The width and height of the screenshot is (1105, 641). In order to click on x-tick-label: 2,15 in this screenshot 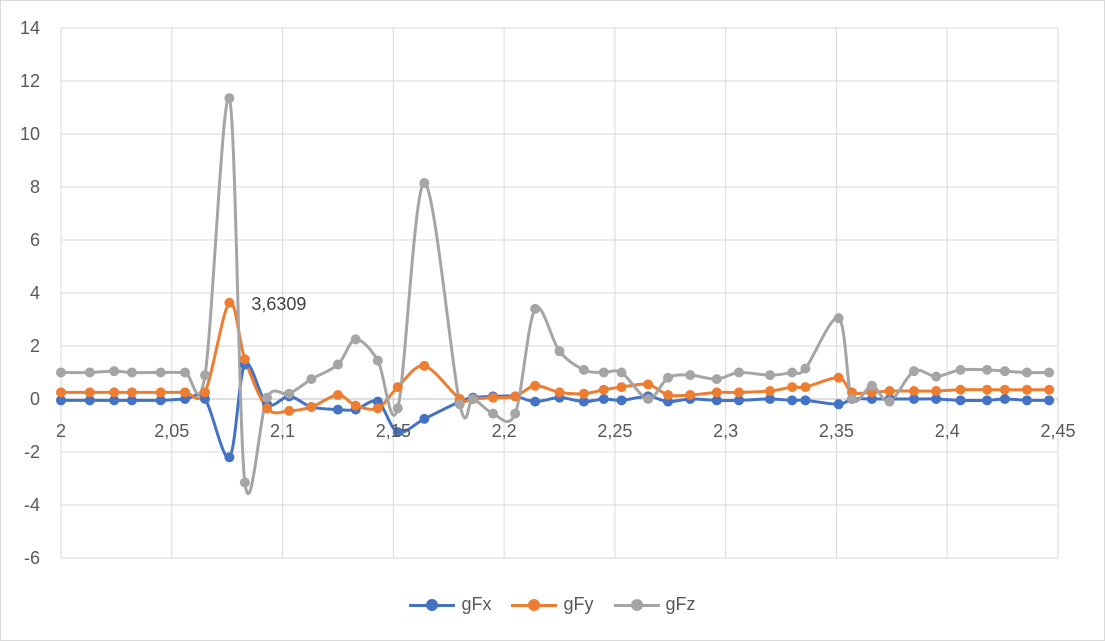, I will do `click(393, 431)`.